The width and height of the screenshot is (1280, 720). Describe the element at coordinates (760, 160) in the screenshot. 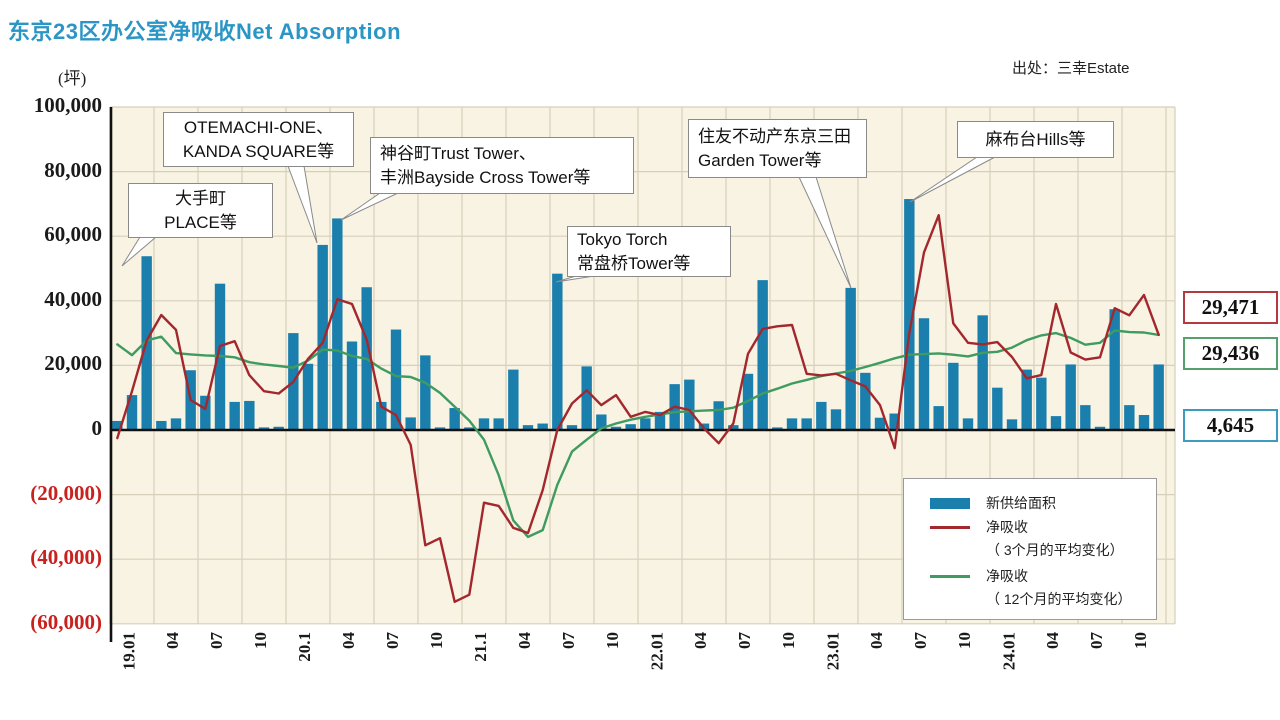

I see `annotation-line: Garden Tower等` at that location.